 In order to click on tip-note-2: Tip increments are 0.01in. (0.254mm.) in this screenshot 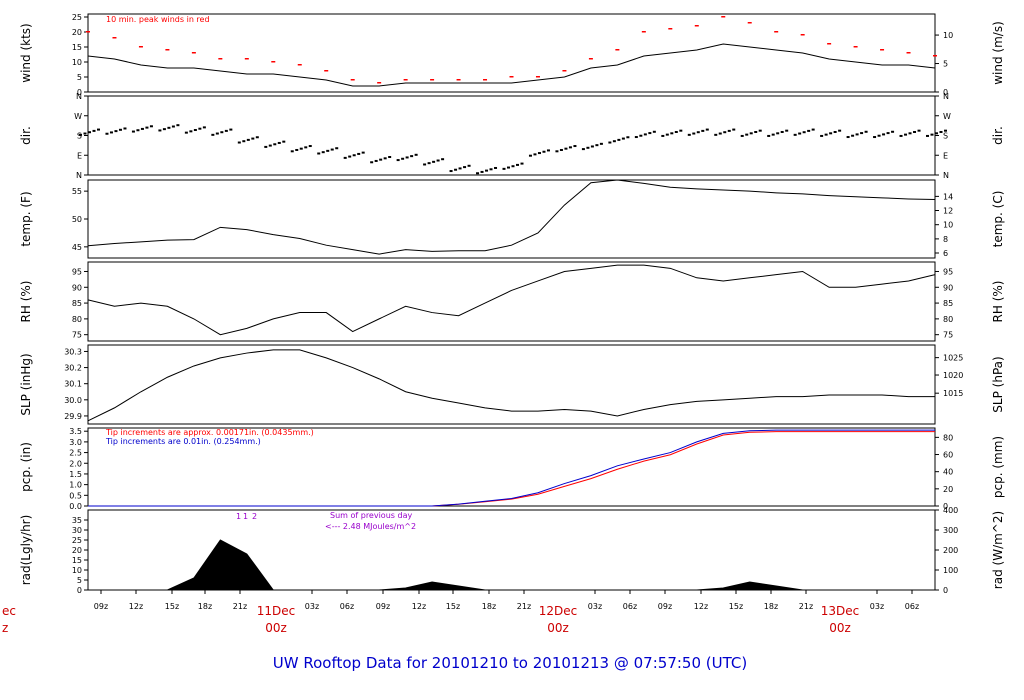, I will do `click(183, 441)`.